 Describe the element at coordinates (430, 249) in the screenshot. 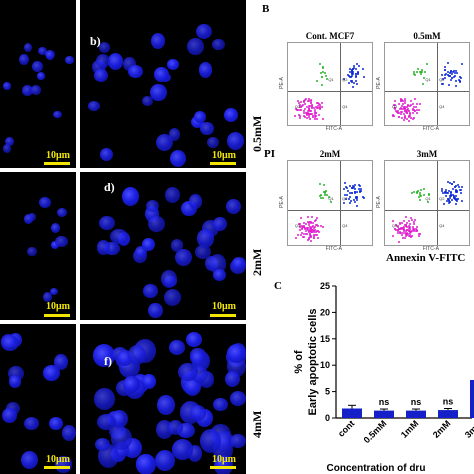

I see `flow-small-x-label: FITC-A` at that location.